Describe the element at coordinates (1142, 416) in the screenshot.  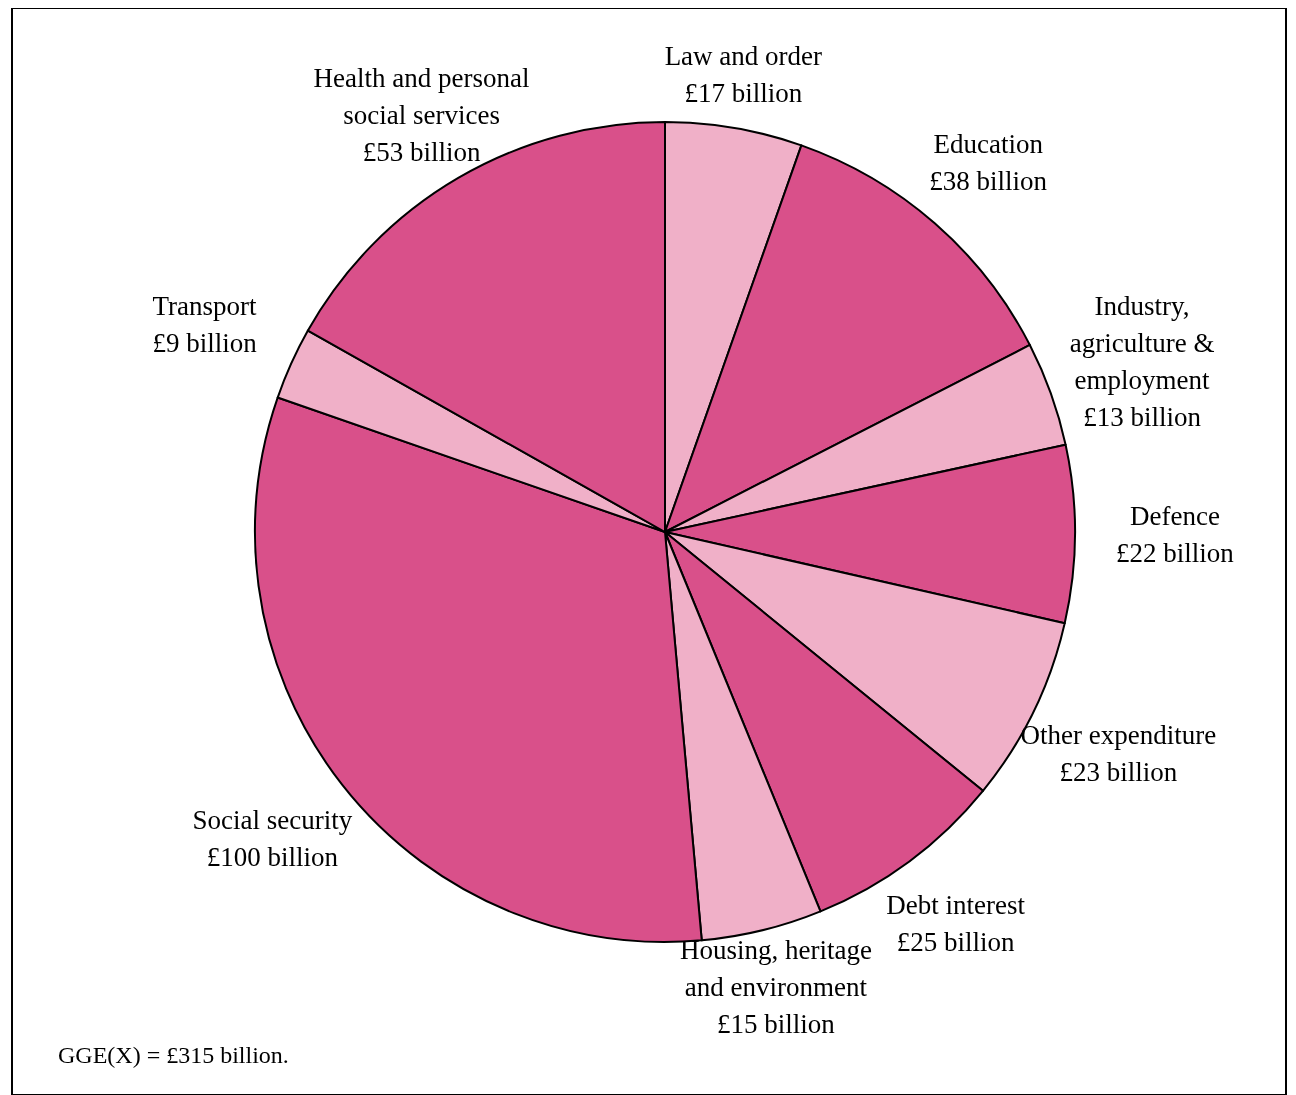
I see `data-label: £13 billion` at that location.